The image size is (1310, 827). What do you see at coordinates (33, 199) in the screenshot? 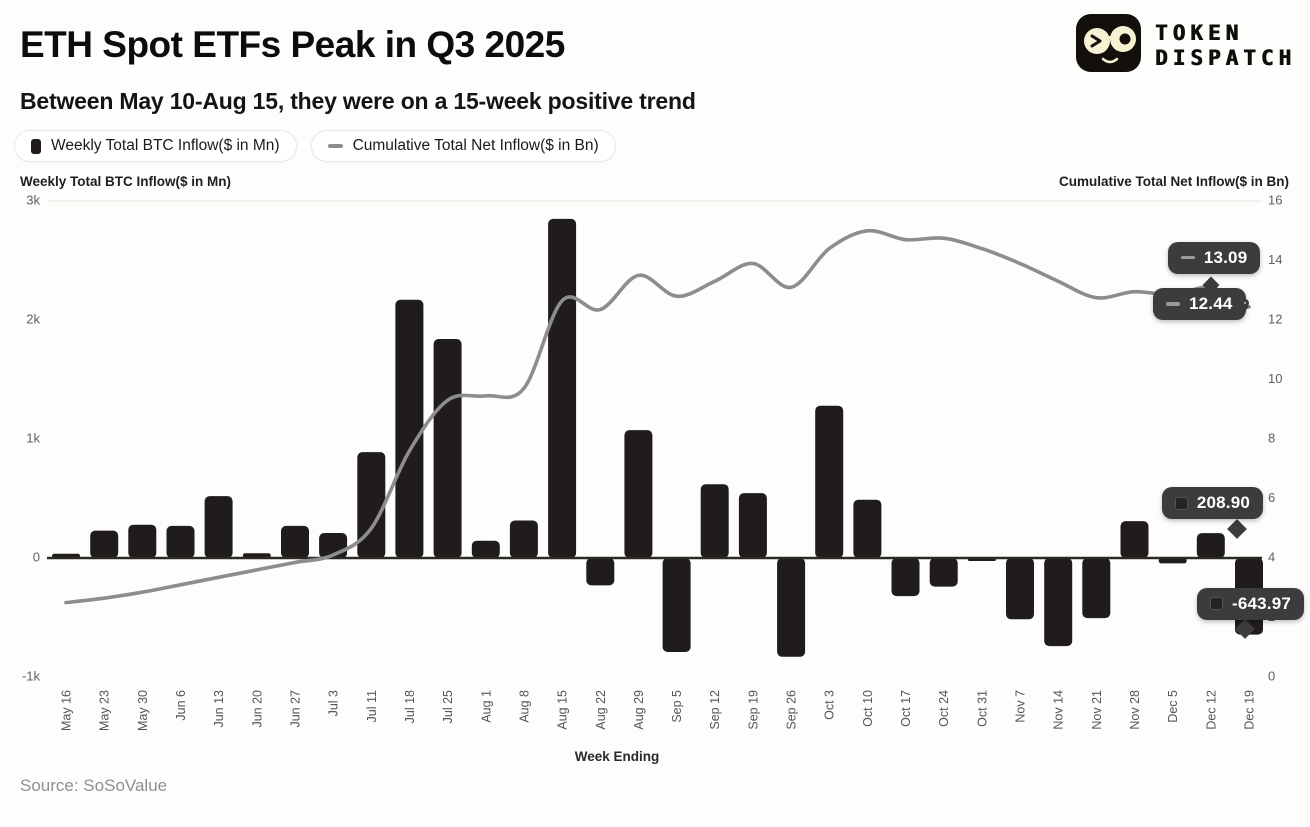
I see `svg-text: 3k` at bounding box center [33, 199].